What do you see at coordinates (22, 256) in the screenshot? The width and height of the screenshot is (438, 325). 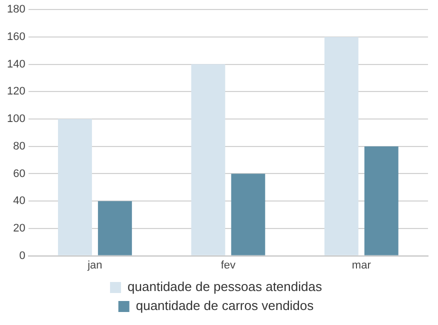 I see `y-tick-label: 0` at bounding box center [22, 256].